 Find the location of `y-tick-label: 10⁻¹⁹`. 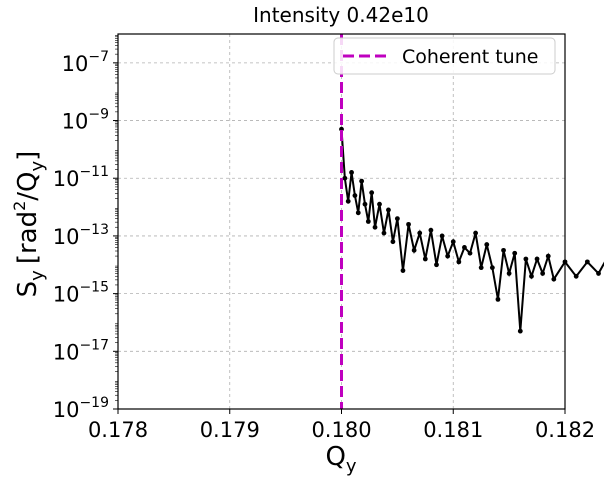

y-tick-label: 10⁻¹⁹ is located at coordinates (81, 408).